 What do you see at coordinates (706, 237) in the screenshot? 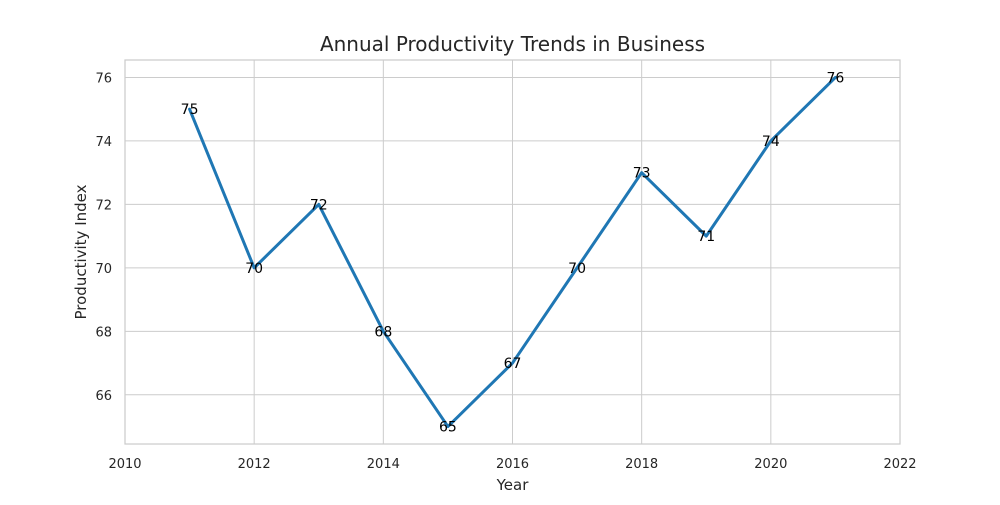
I see `data-label: 71` at bounding box center [706, 237].